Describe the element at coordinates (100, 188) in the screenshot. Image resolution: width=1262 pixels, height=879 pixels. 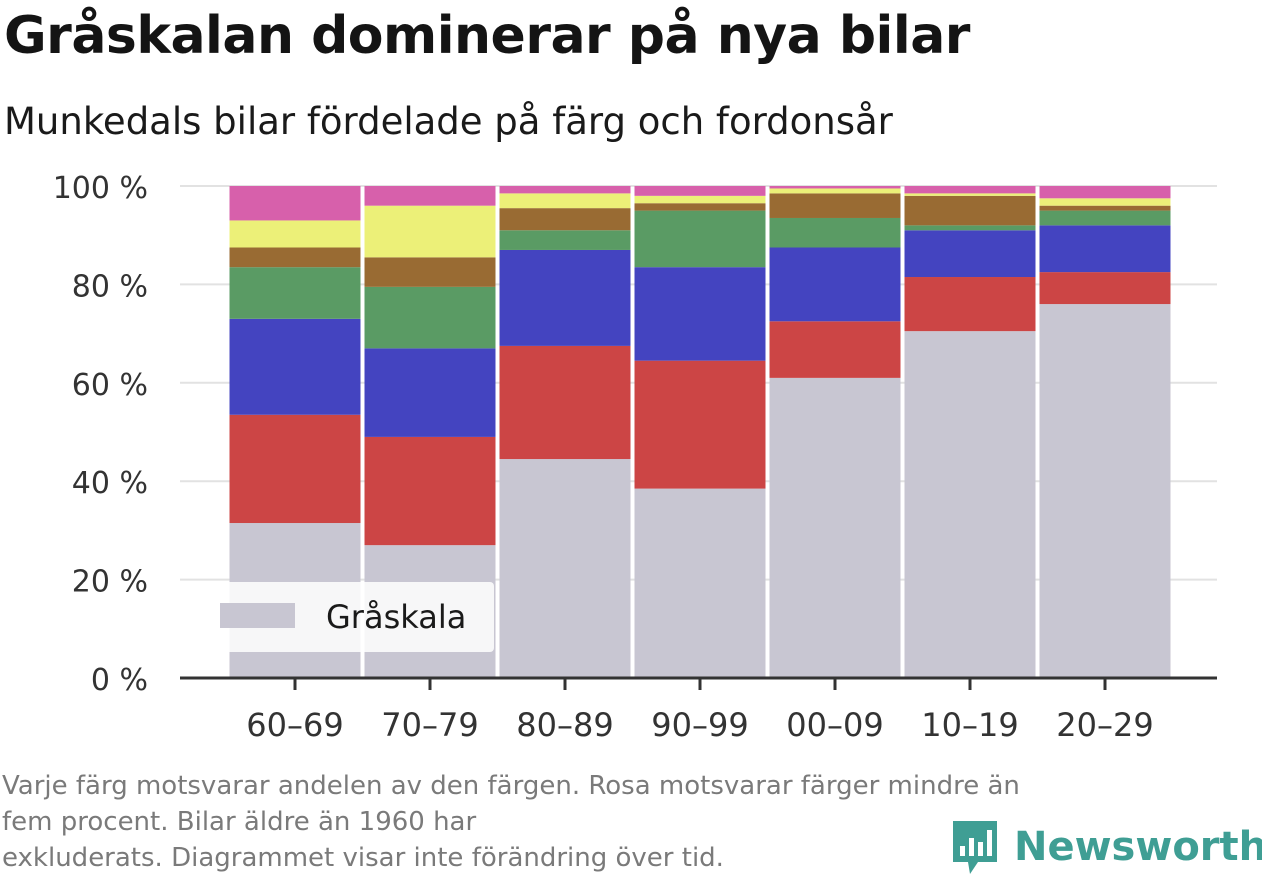
I see `y-tick-label: 100 %` at that location.